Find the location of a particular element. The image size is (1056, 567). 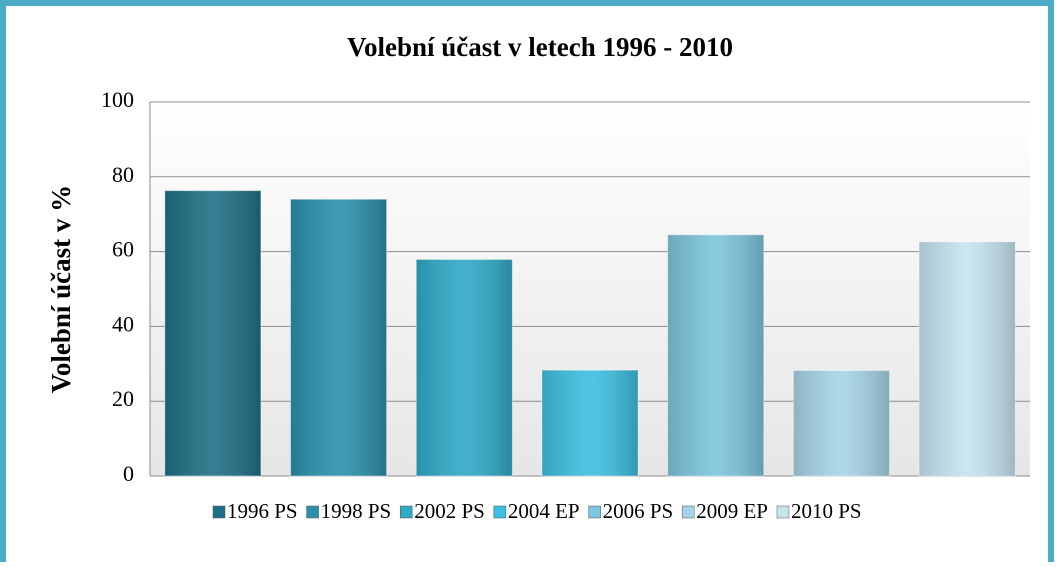

y-tick-label: 100 is located at coordinates (117, 99).